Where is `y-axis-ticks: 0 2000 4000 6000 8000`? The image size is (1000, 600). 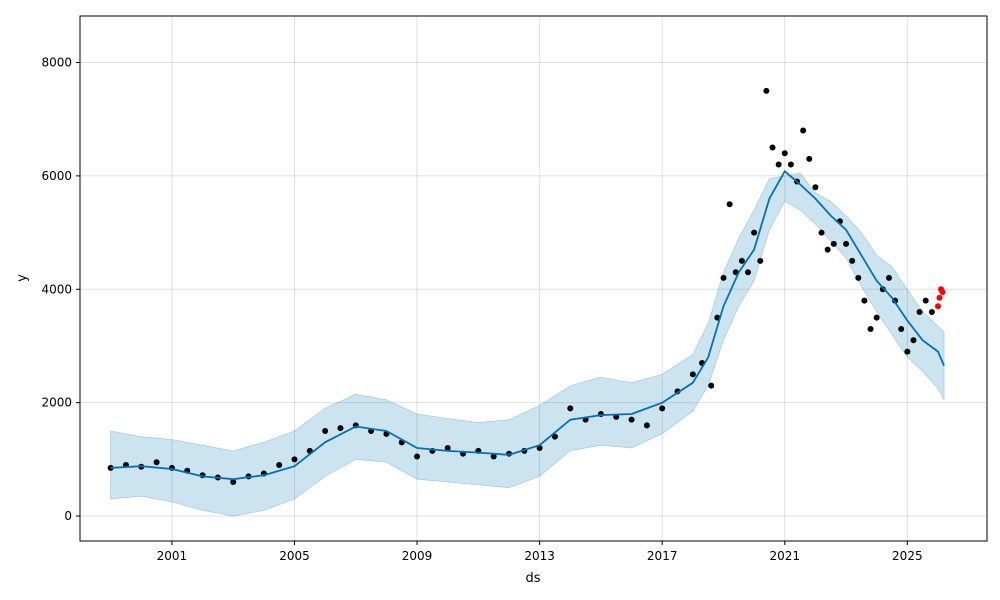
y-axis-ticks: 0 2000 4000 6000 8000 is located at coordinates (60, 289).